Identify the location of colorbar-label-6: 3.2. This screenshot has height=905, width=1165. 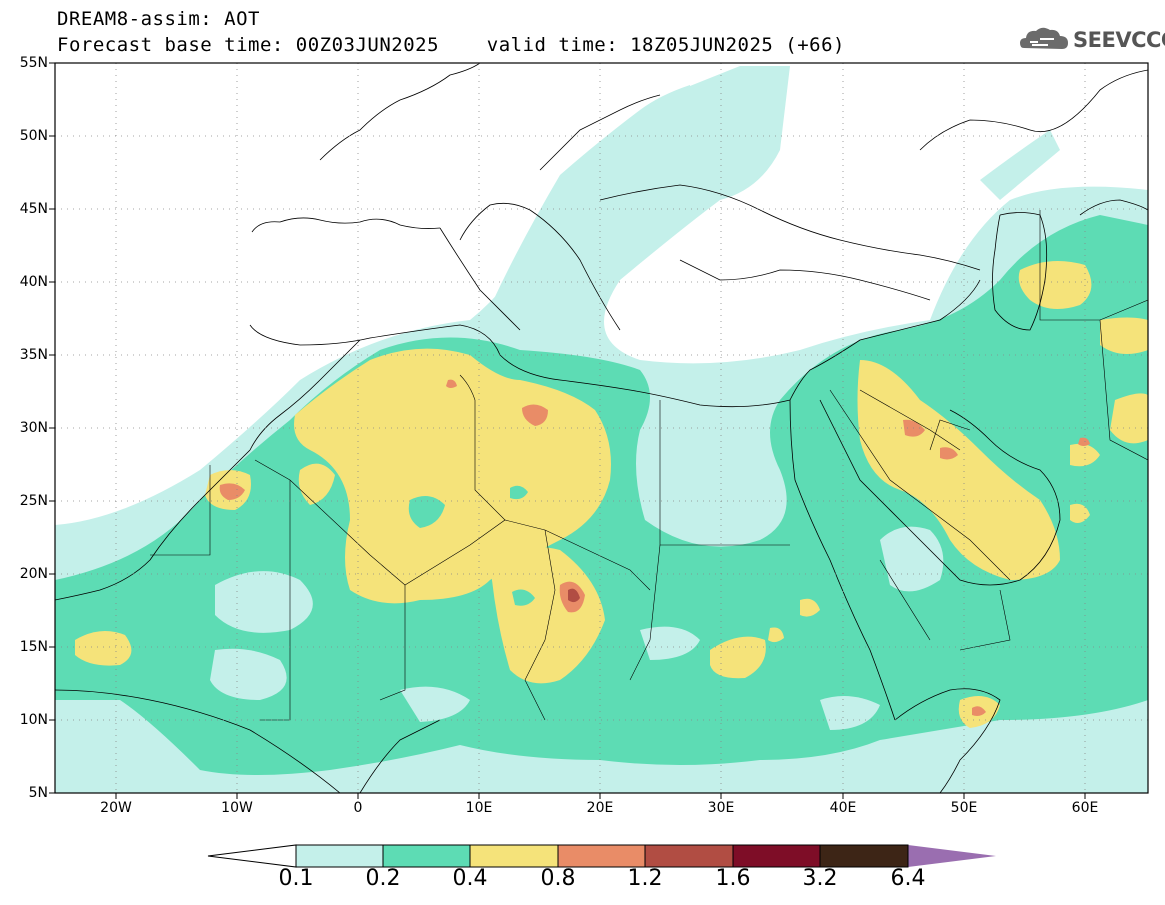
(820, 878).